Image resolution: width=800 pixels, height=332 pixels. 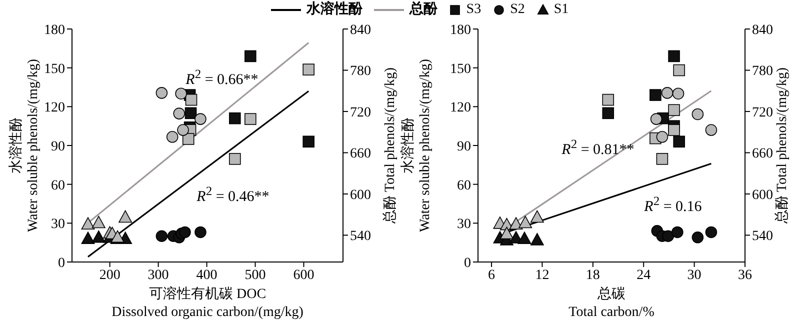 What do you see at coordinates (593, 275) in the screenshot?
I see `x-tick-label: 18` at bounding box center [593, 275].